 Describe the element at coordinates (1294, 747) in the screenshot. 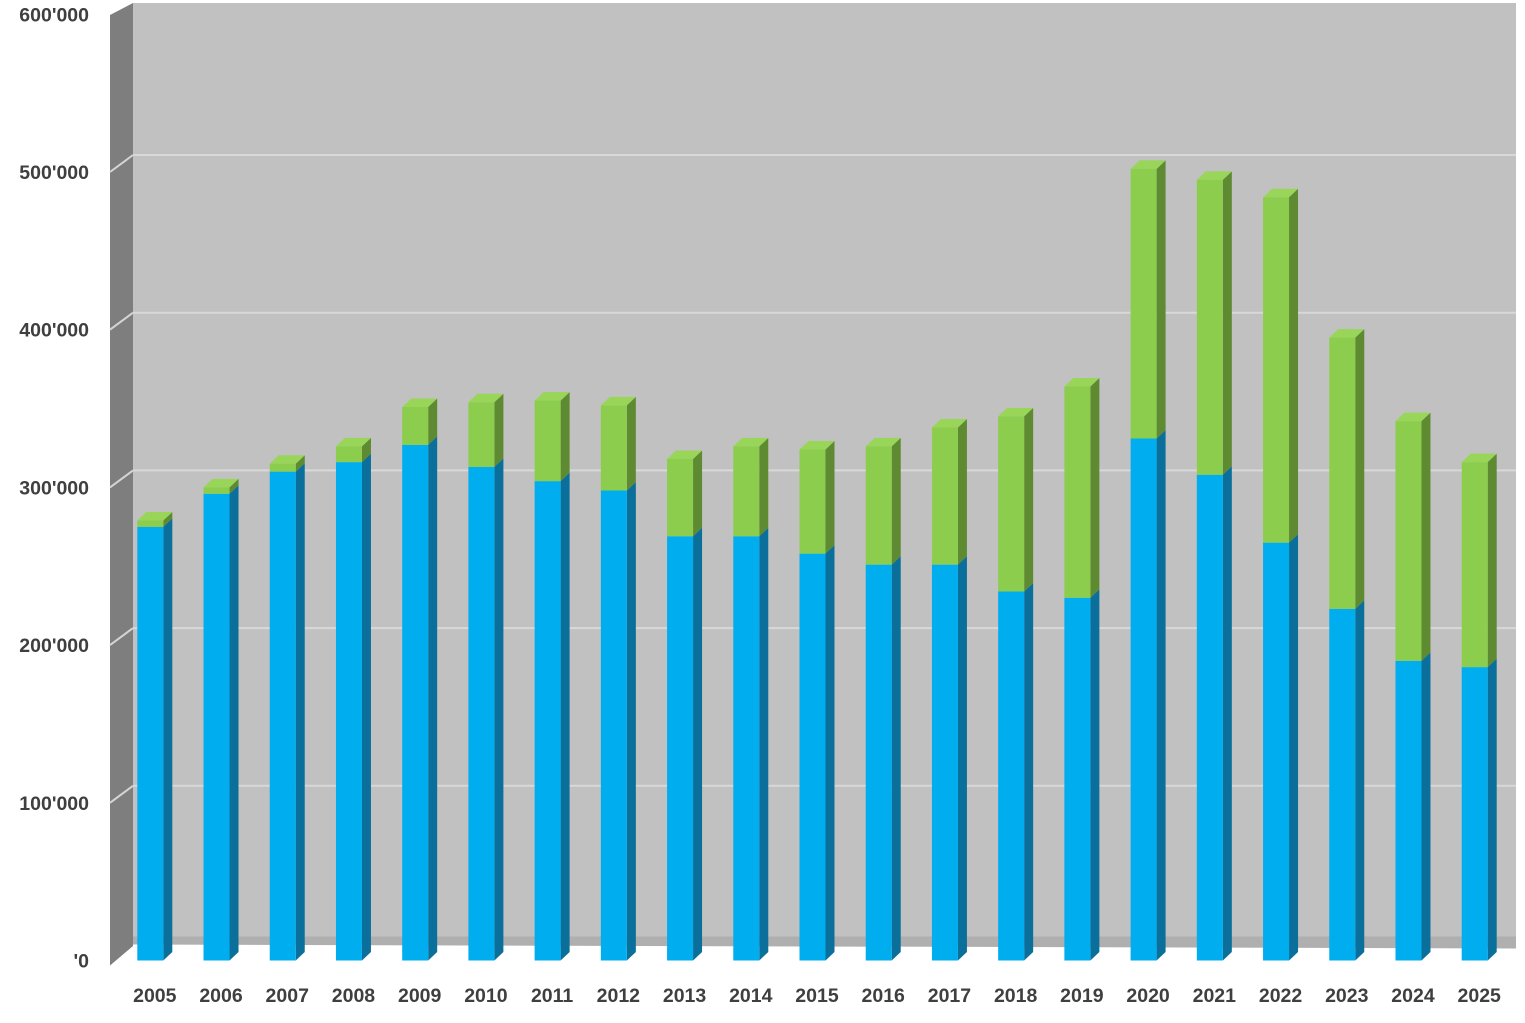

I see `bar-2022-blue-side` at that location.